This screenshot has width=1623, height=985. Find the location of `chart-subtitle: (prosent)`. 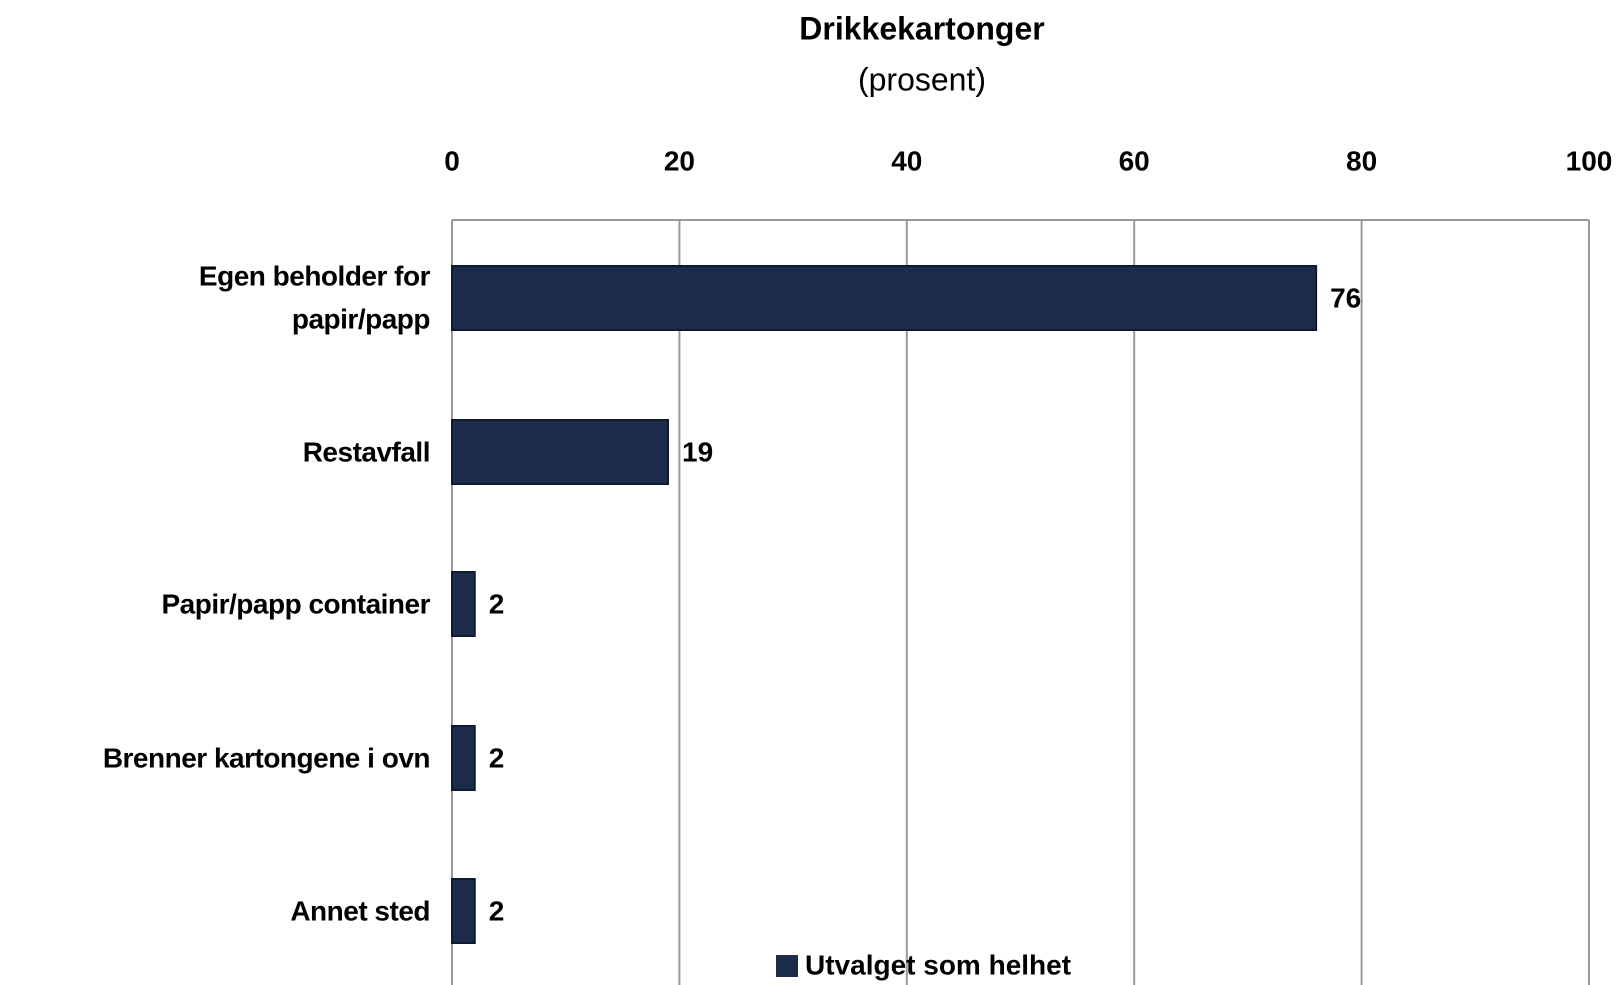

chart-subtitle: (prosent) is located at coordinates (922, 79).